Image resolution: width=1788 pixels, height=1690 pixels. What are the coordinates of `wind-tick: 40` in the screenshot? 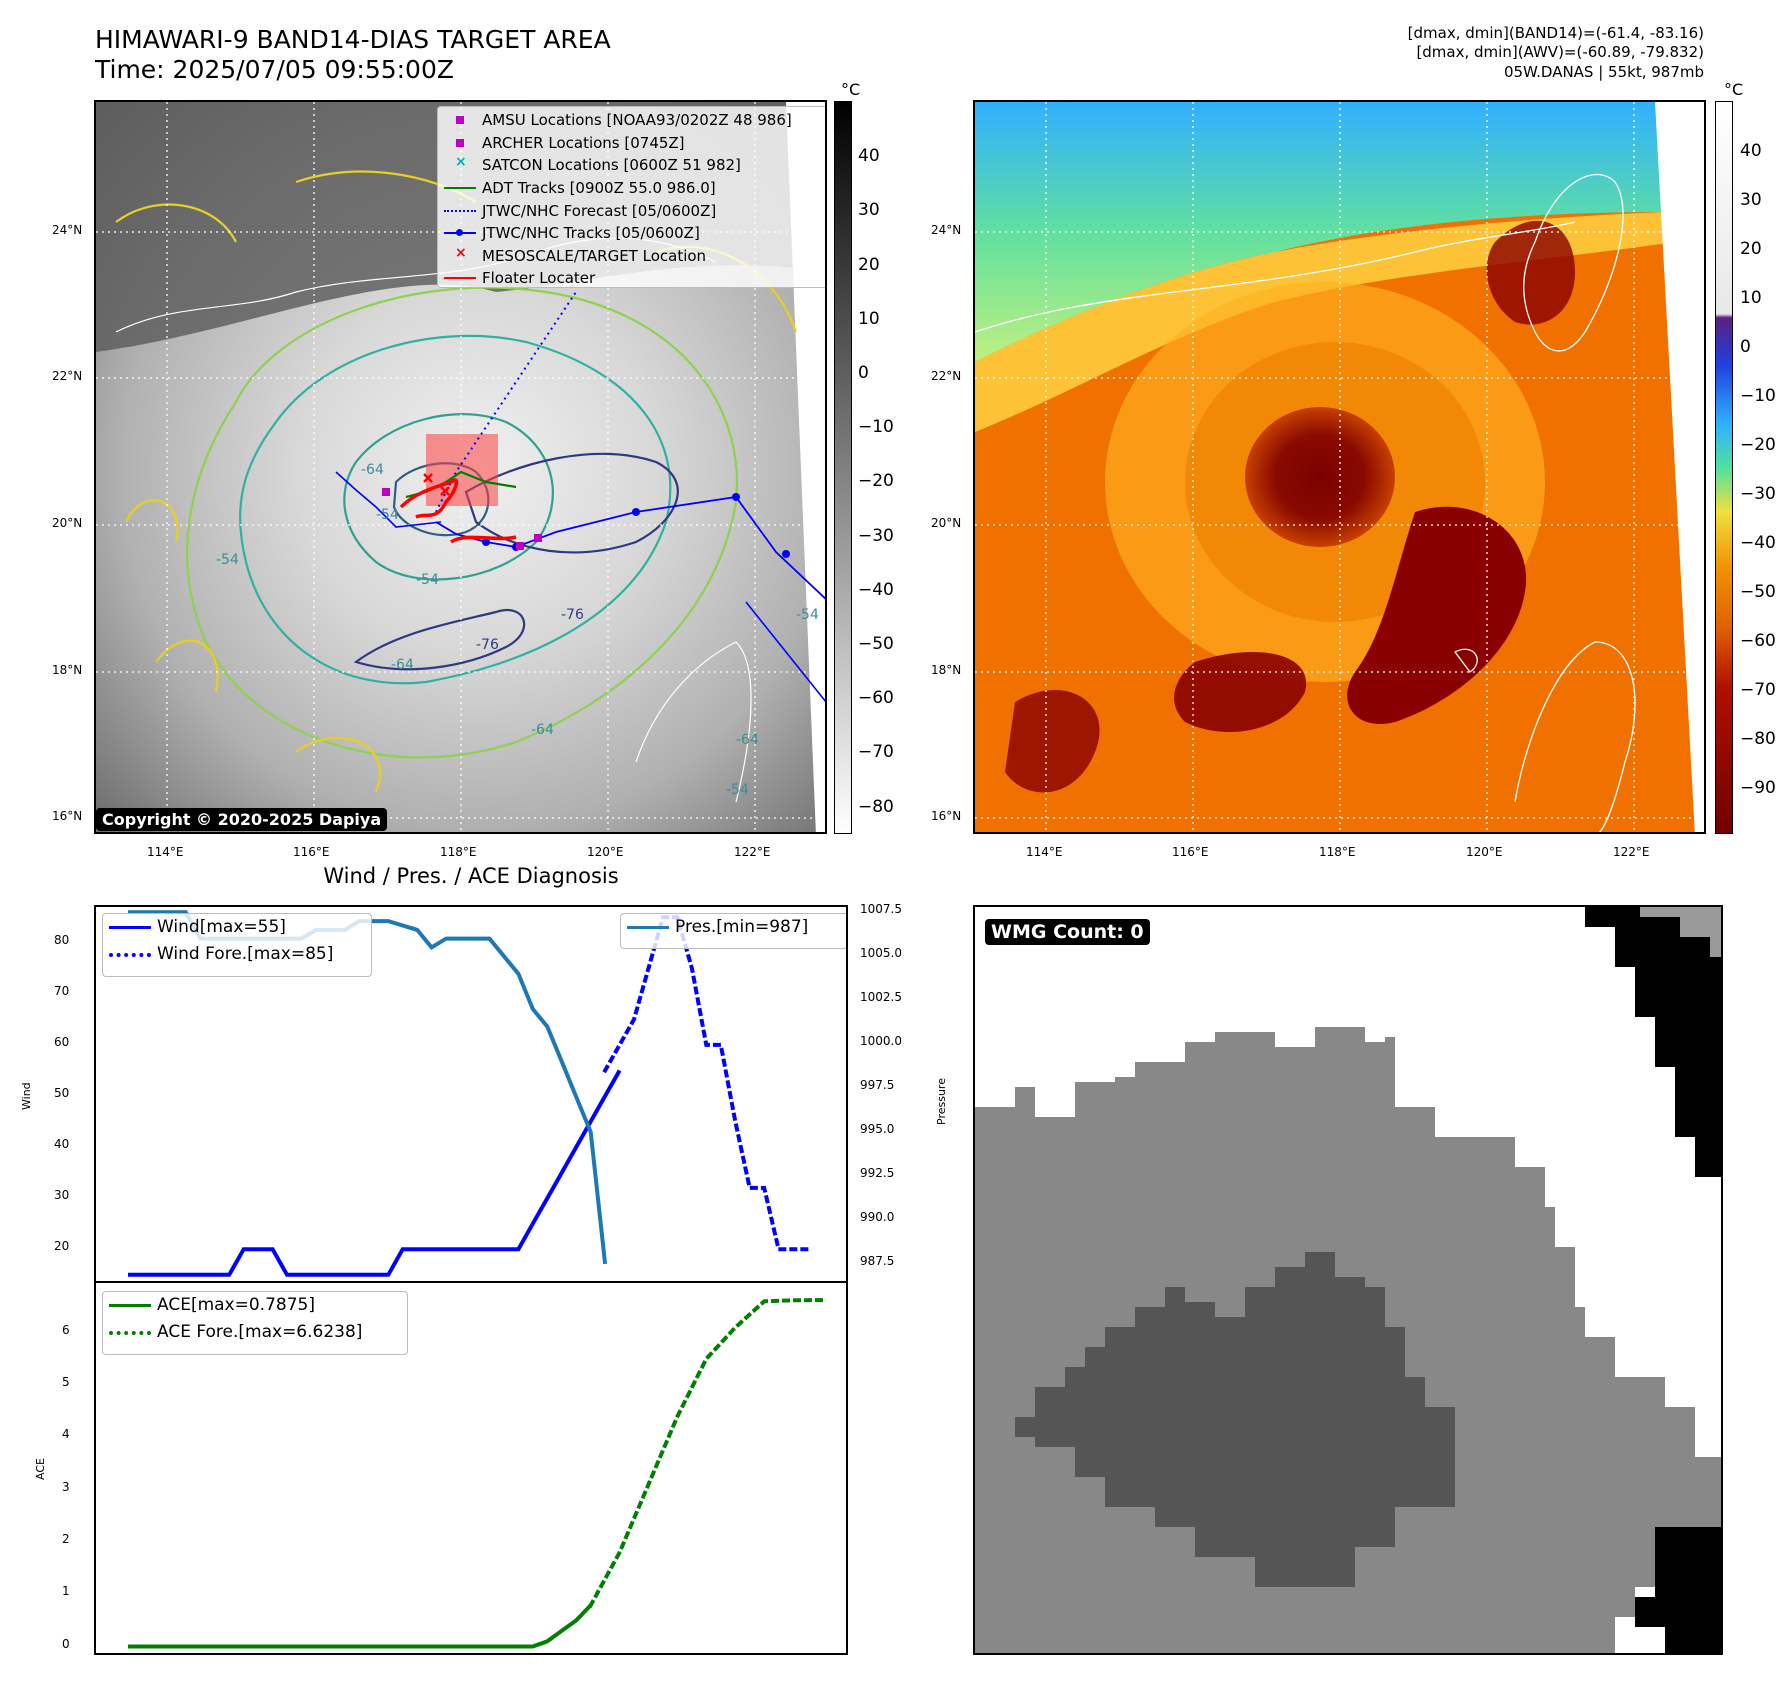 It's located at (62, 1144).